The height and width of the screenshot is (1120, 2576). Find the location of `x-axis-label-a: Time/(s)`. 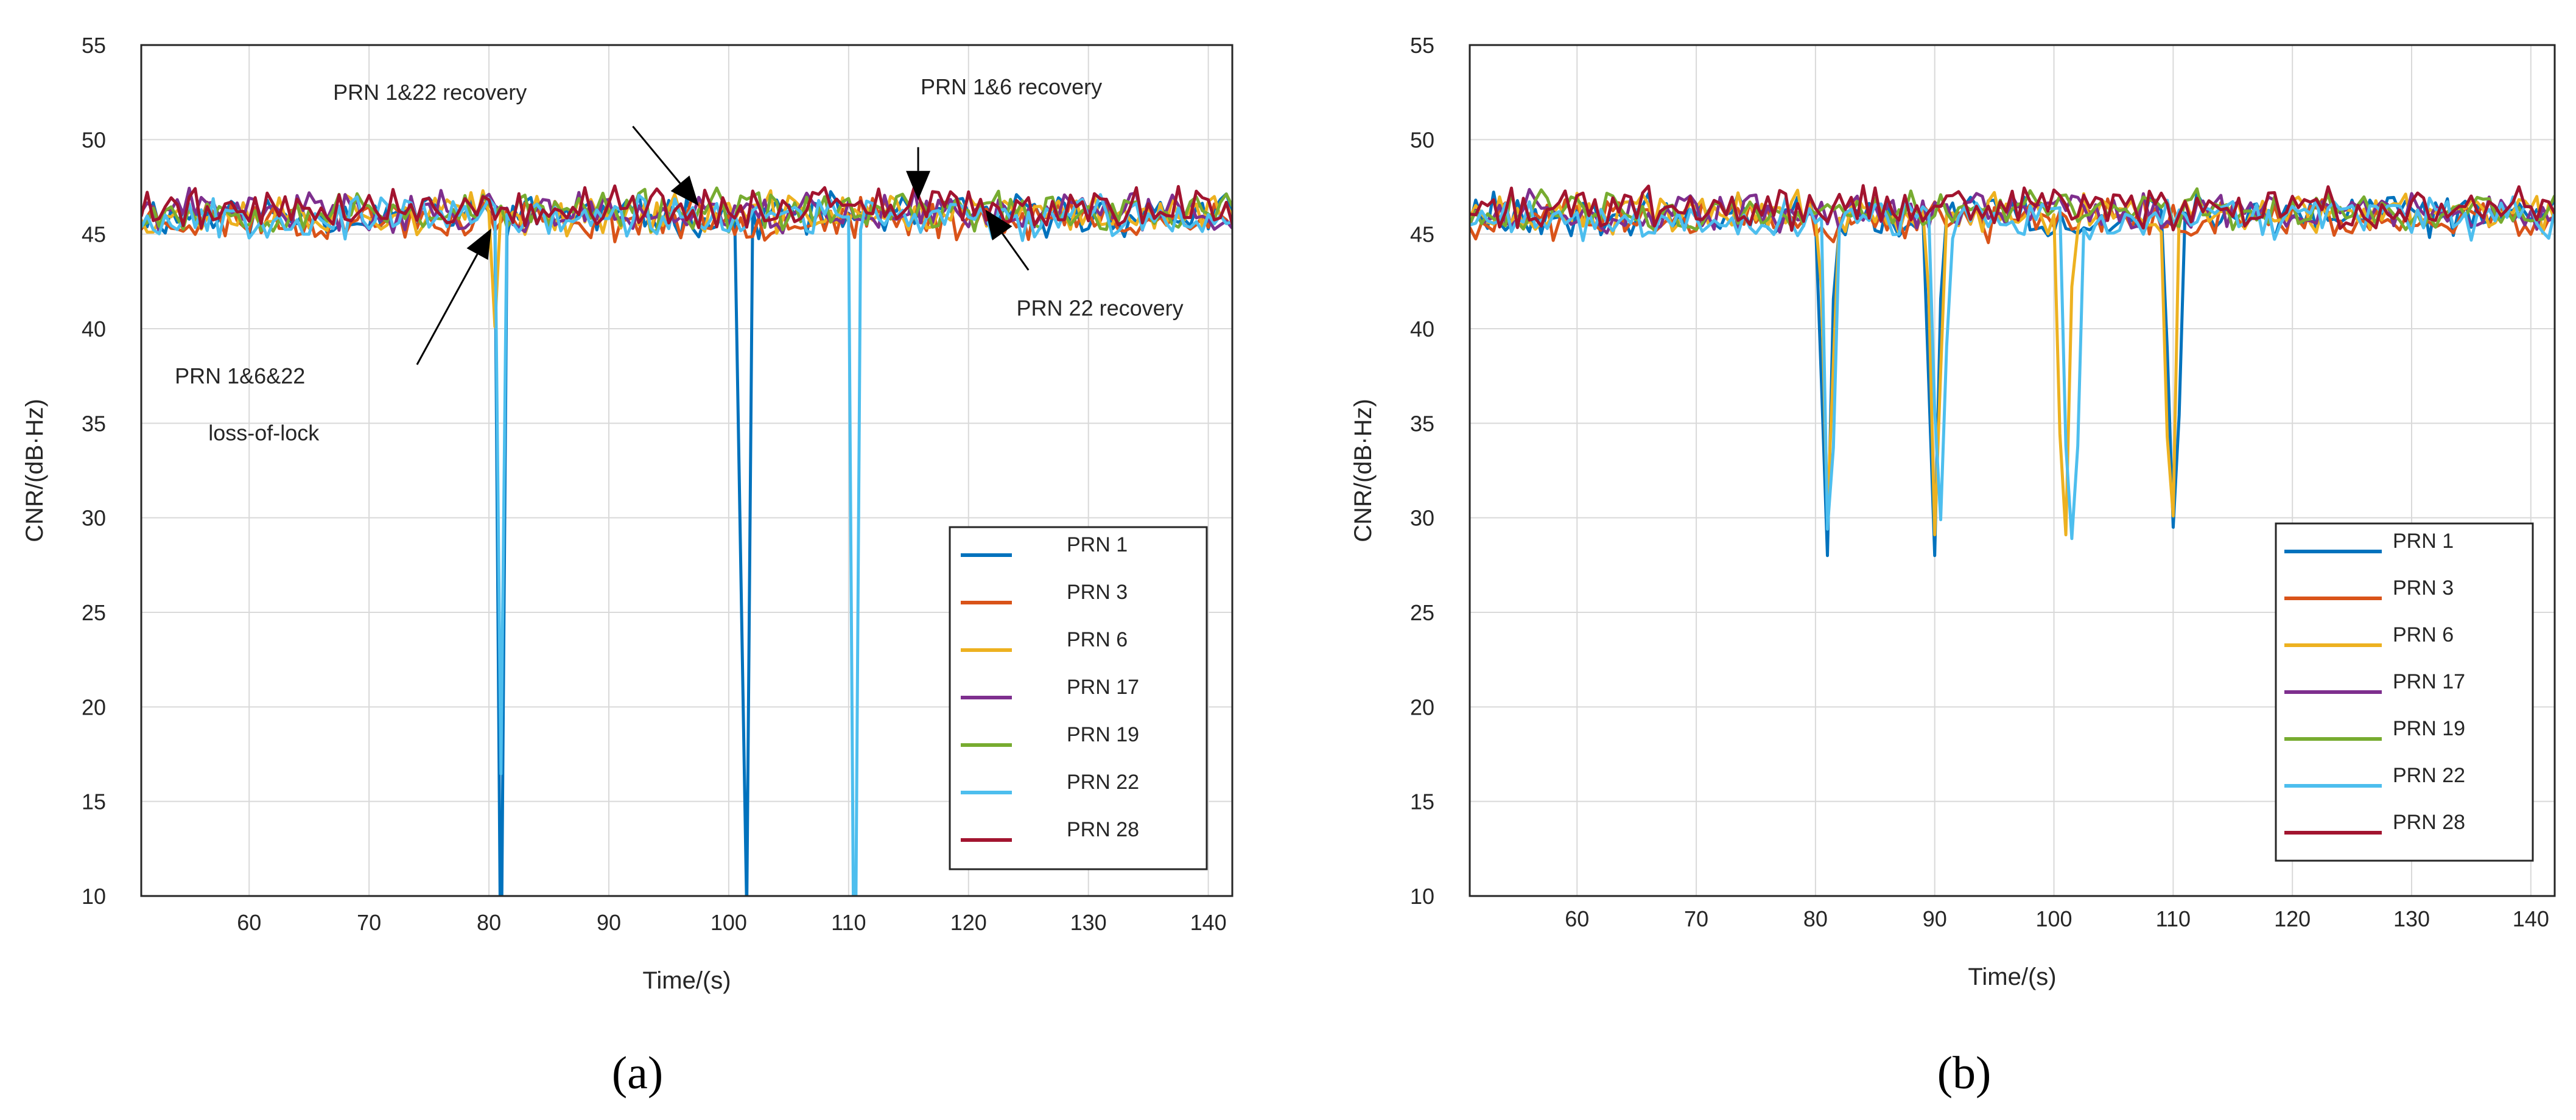

x-axis-label-a: Time/(s) is located at coordinates (686, 980).